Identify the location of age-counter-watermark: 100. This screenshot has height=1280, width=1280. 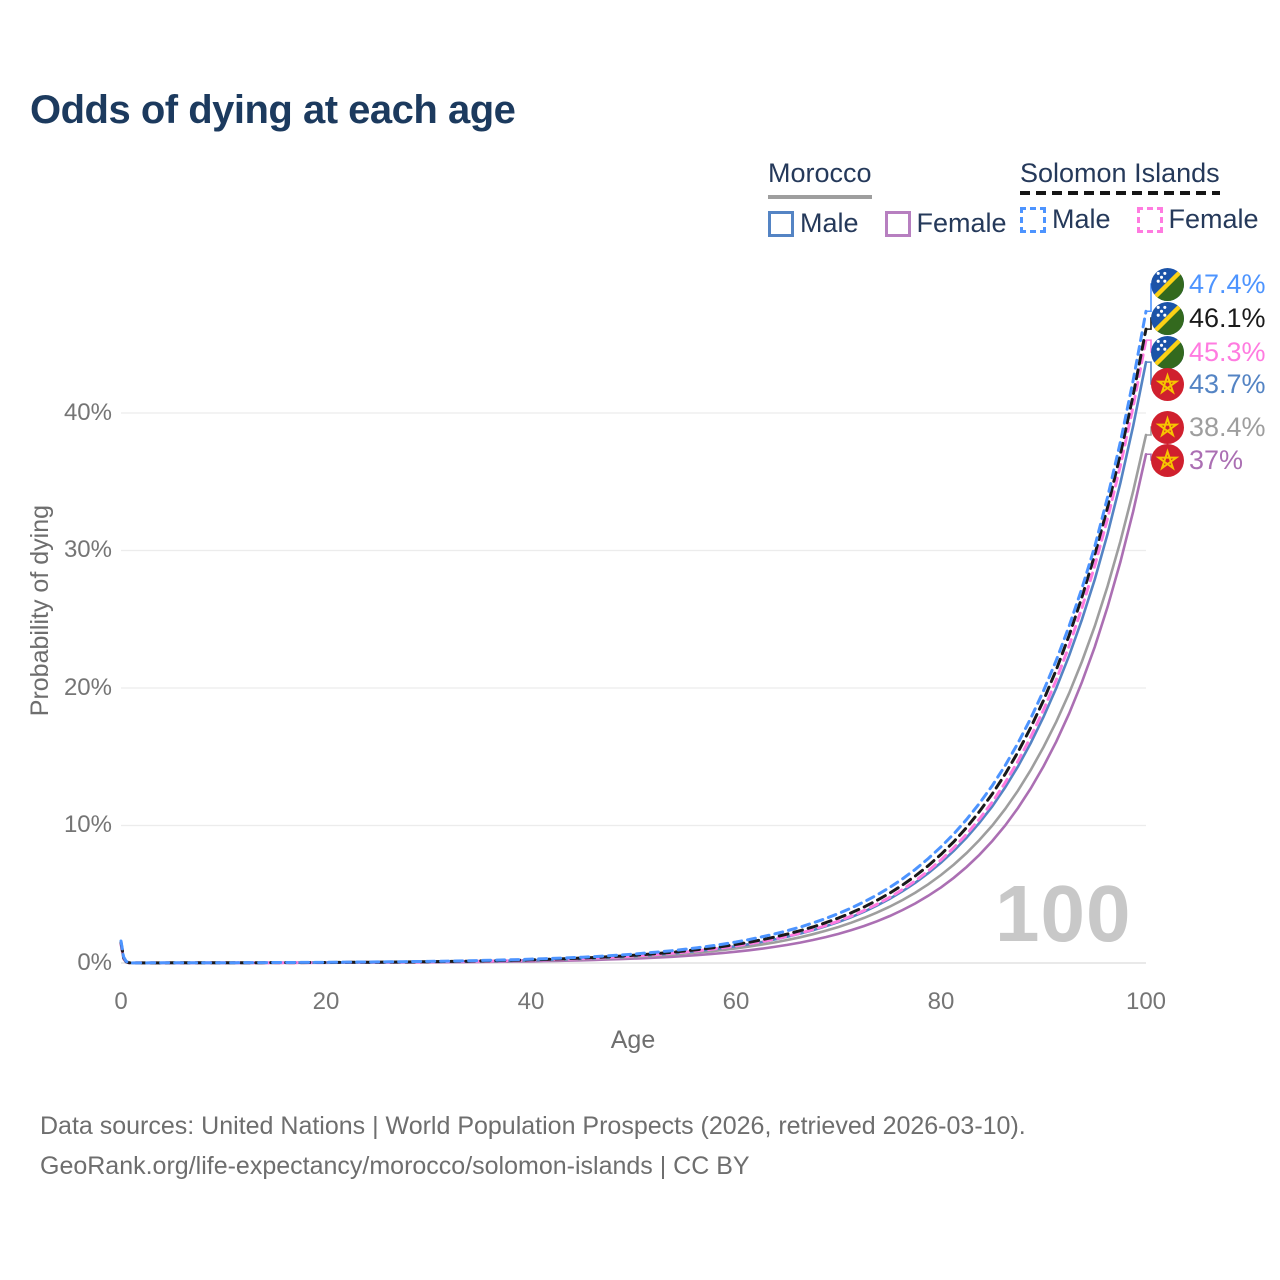
(1063, 913).